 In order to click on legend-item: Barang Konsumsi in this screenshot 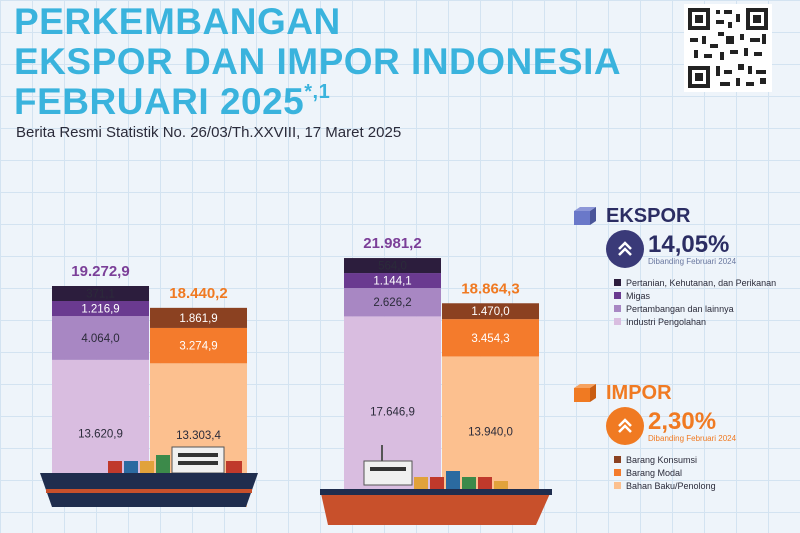, I will do `click(675, 459)`.